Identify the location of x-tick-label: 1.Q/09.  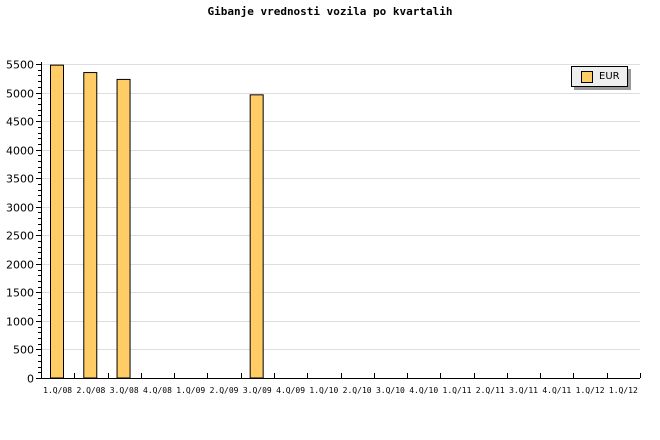
(190, 390).